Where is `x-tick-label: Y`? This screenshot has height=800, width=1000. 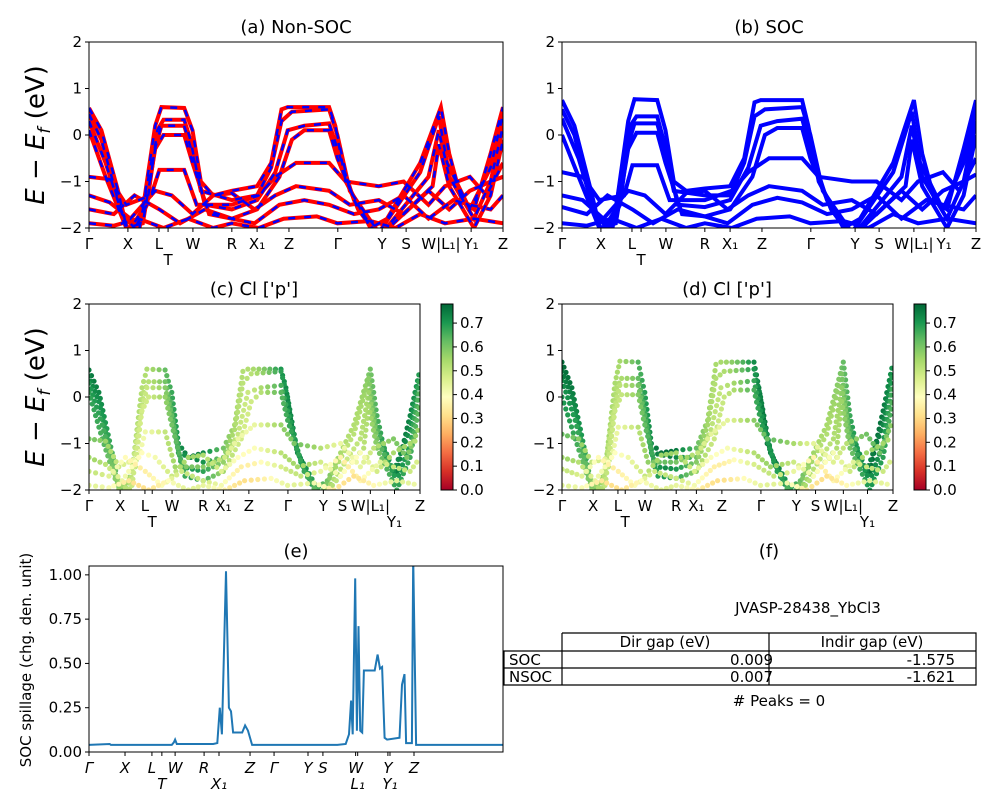
x-tick-label: Y is located at coordinates (323, 506).